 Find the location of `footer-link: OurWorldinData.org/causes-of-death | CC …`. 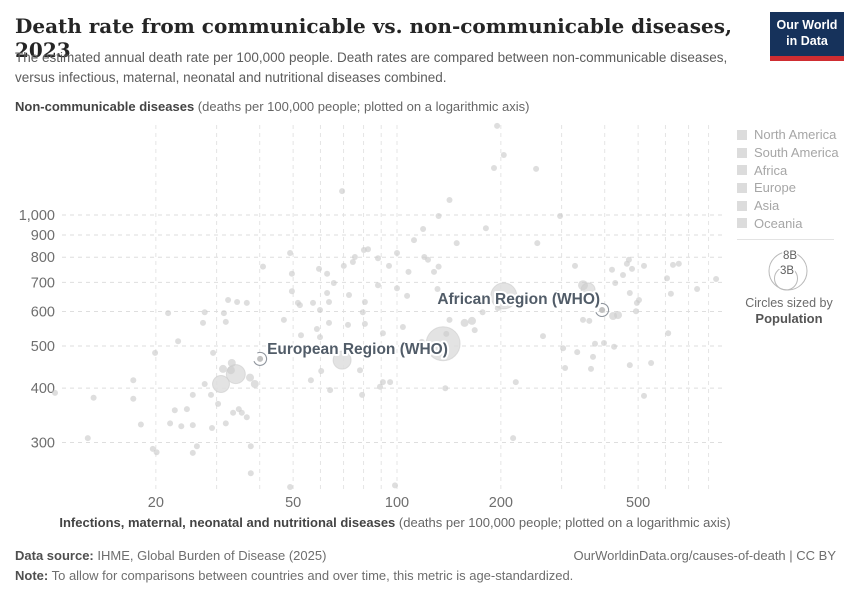

footer-link: OurWorldinData.org/causes-of-death | CC … is located at coordinates (704, 555).